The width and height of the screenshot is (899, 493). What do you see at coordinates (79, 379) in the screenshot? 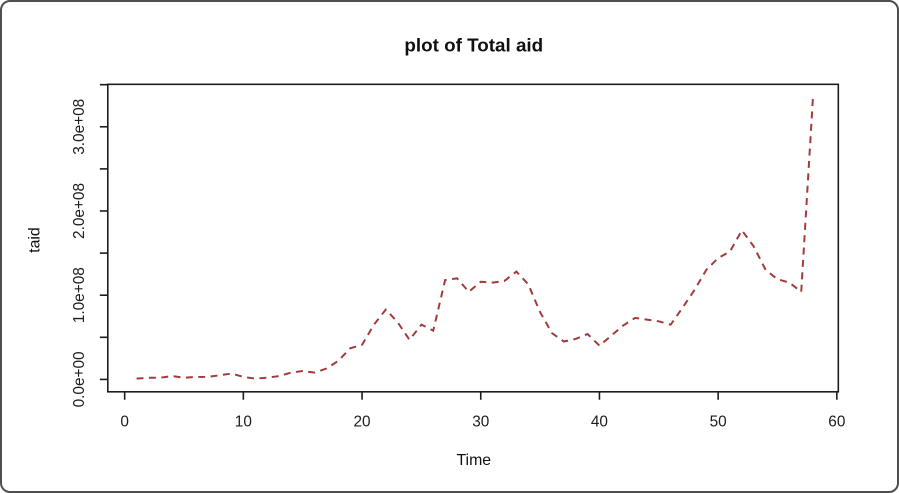
I see `y-tick-label: 0.0e+00` at bounding box center [79, 379].